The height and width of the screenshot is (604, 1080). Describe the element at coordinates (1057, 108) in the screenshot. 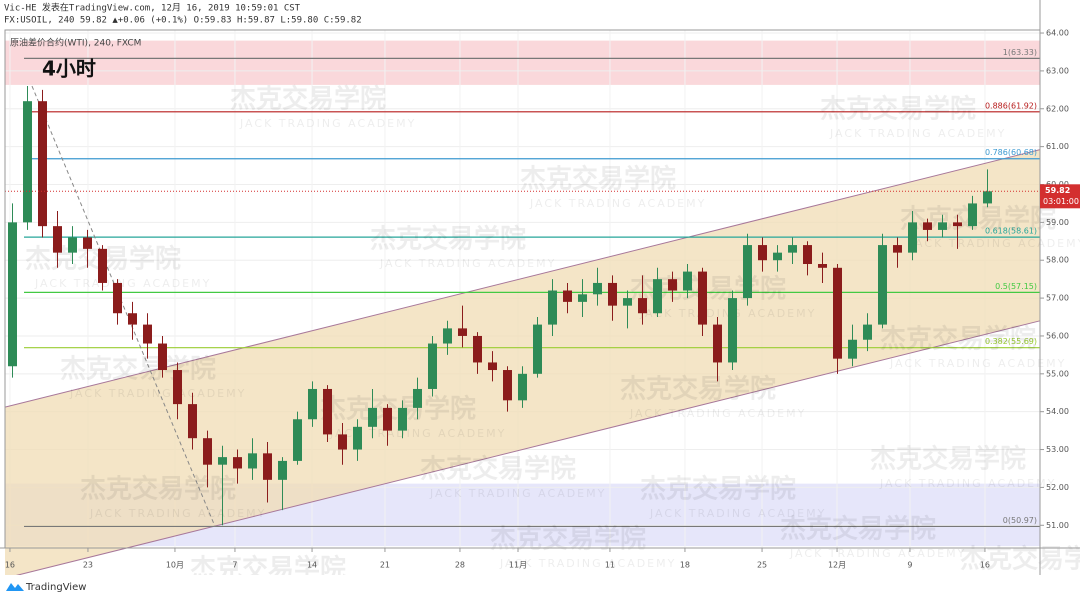

I see `y-tick-label: 62.00` at that location.